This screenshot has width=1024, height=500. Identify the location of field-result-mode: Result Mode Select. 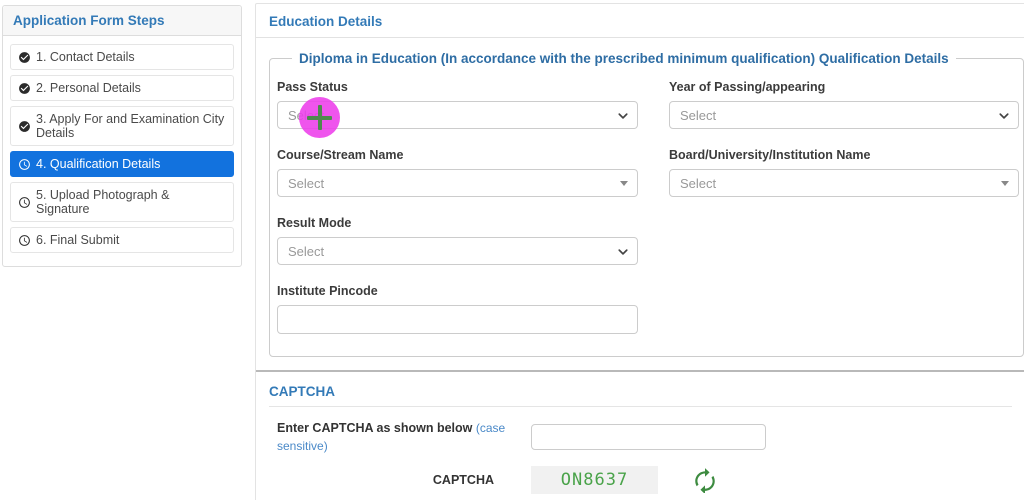
(457, 240).